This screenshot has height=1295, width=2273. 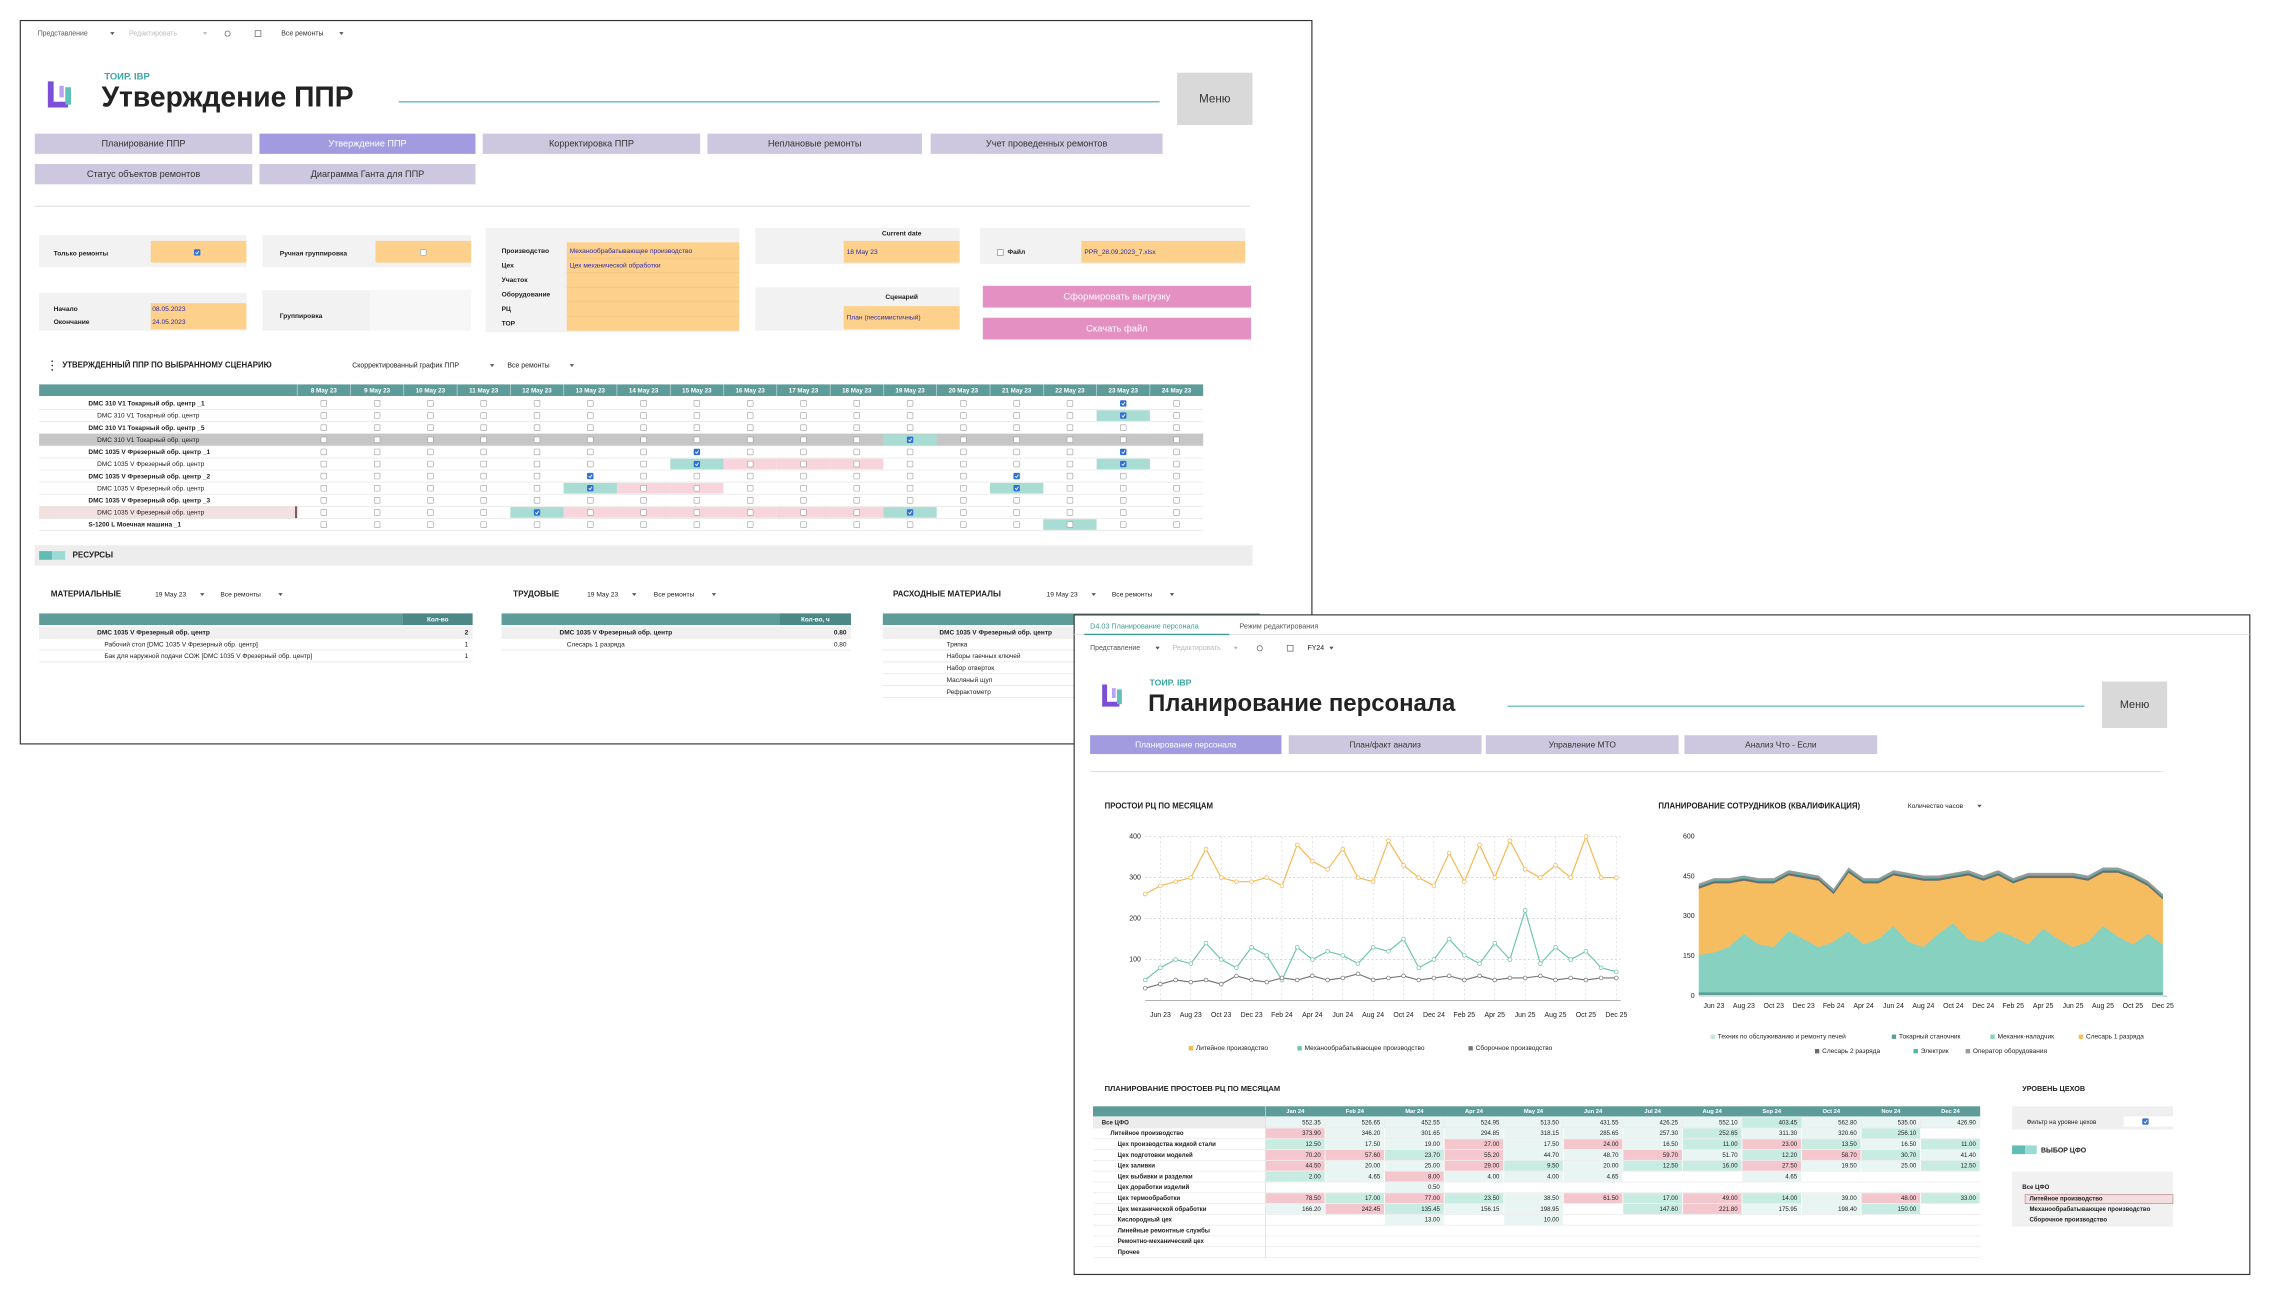 I want to click on button-label: Утверждение ППР, so click(x=367, y=144).